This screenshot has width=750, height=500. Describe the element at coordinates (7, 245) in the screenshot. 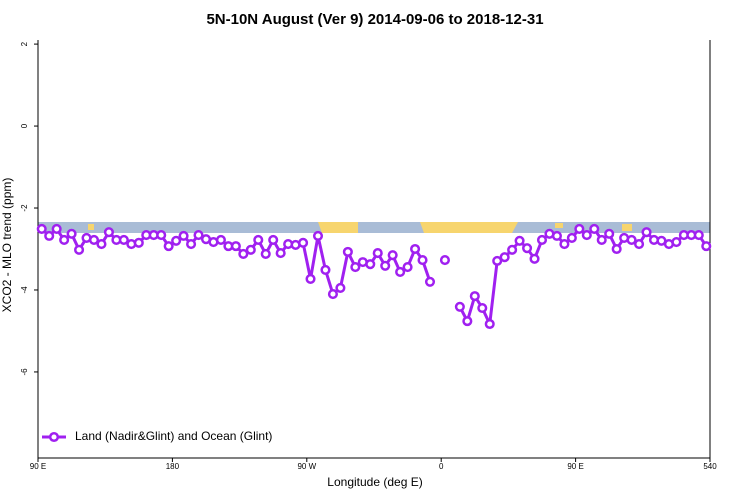

I see `y-axis-label: XCO2 - MLO trend (ppm)` at that location.